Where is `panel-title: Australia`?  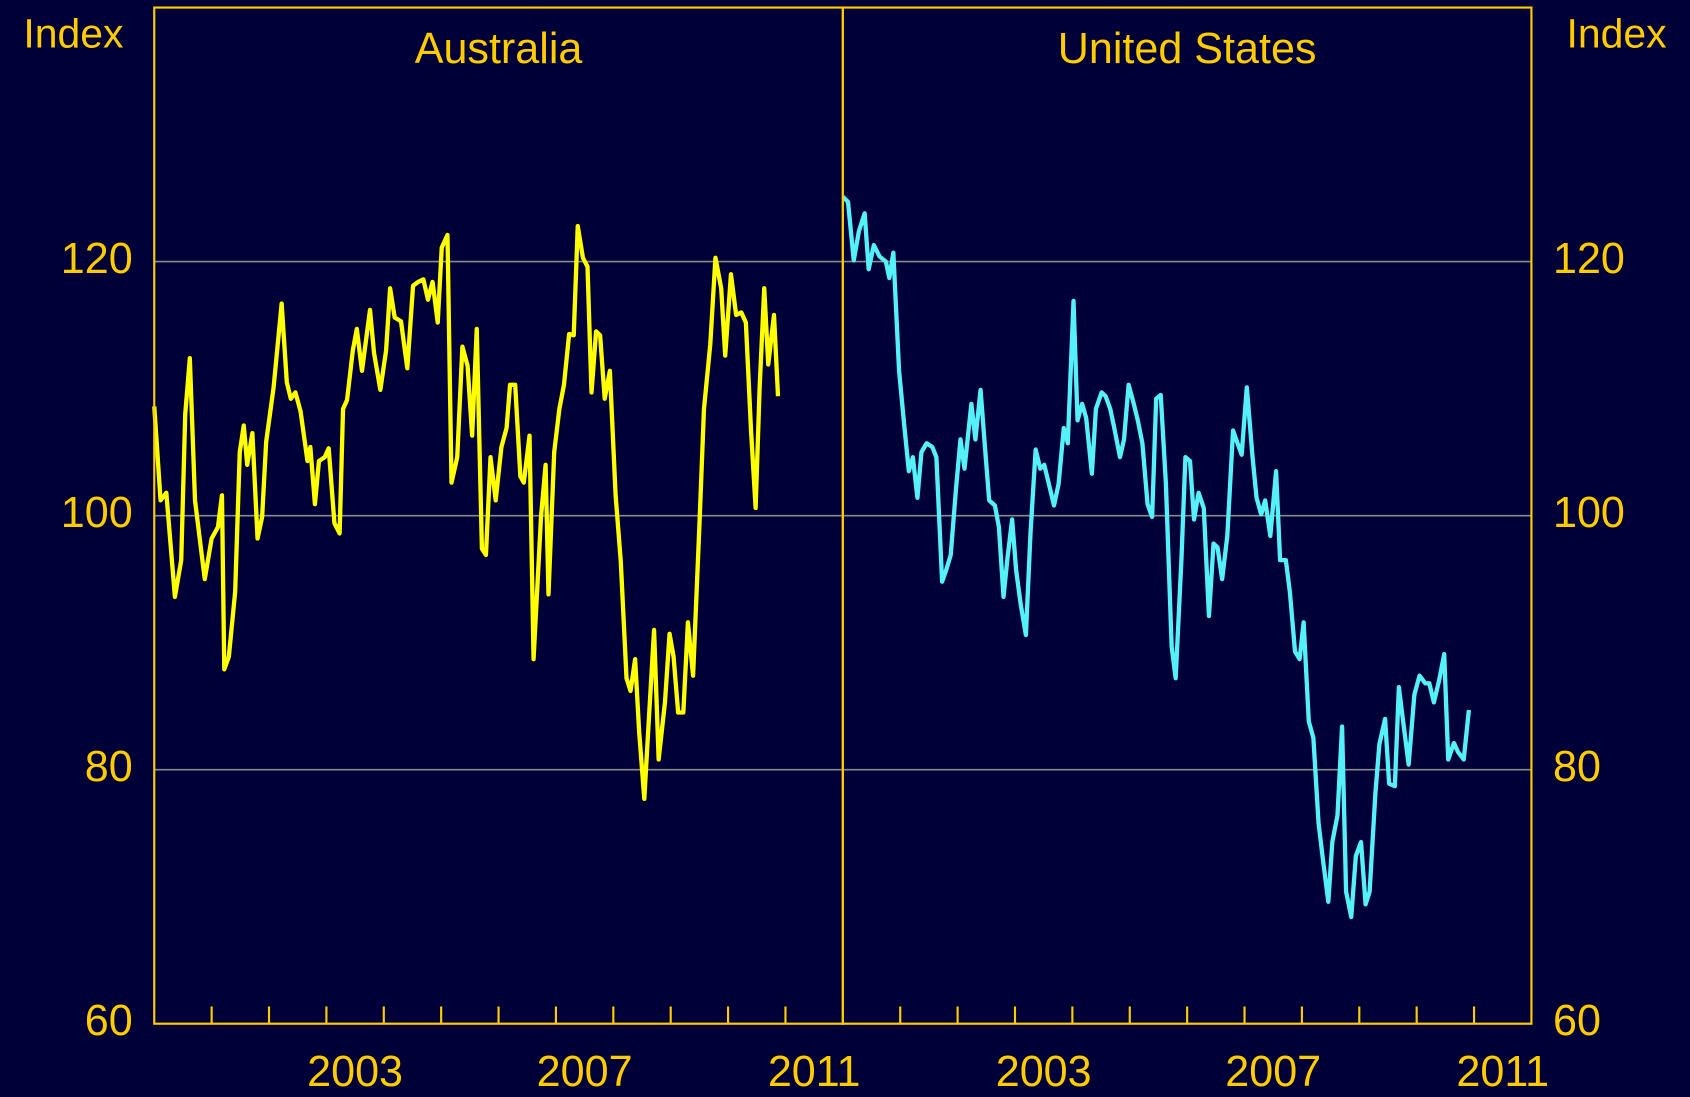
panel-title: Australia is located at coordinates (499, 49).